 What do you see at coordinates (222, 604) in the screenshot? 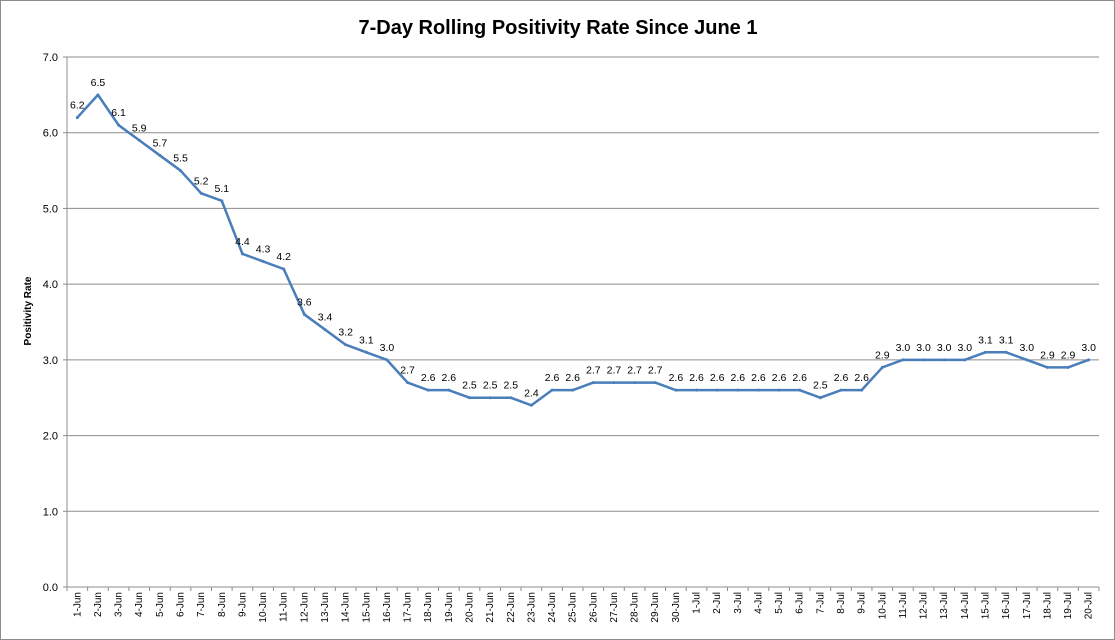
I see `x-tick-label: 8-Jun` at bounding box center [222, 604].